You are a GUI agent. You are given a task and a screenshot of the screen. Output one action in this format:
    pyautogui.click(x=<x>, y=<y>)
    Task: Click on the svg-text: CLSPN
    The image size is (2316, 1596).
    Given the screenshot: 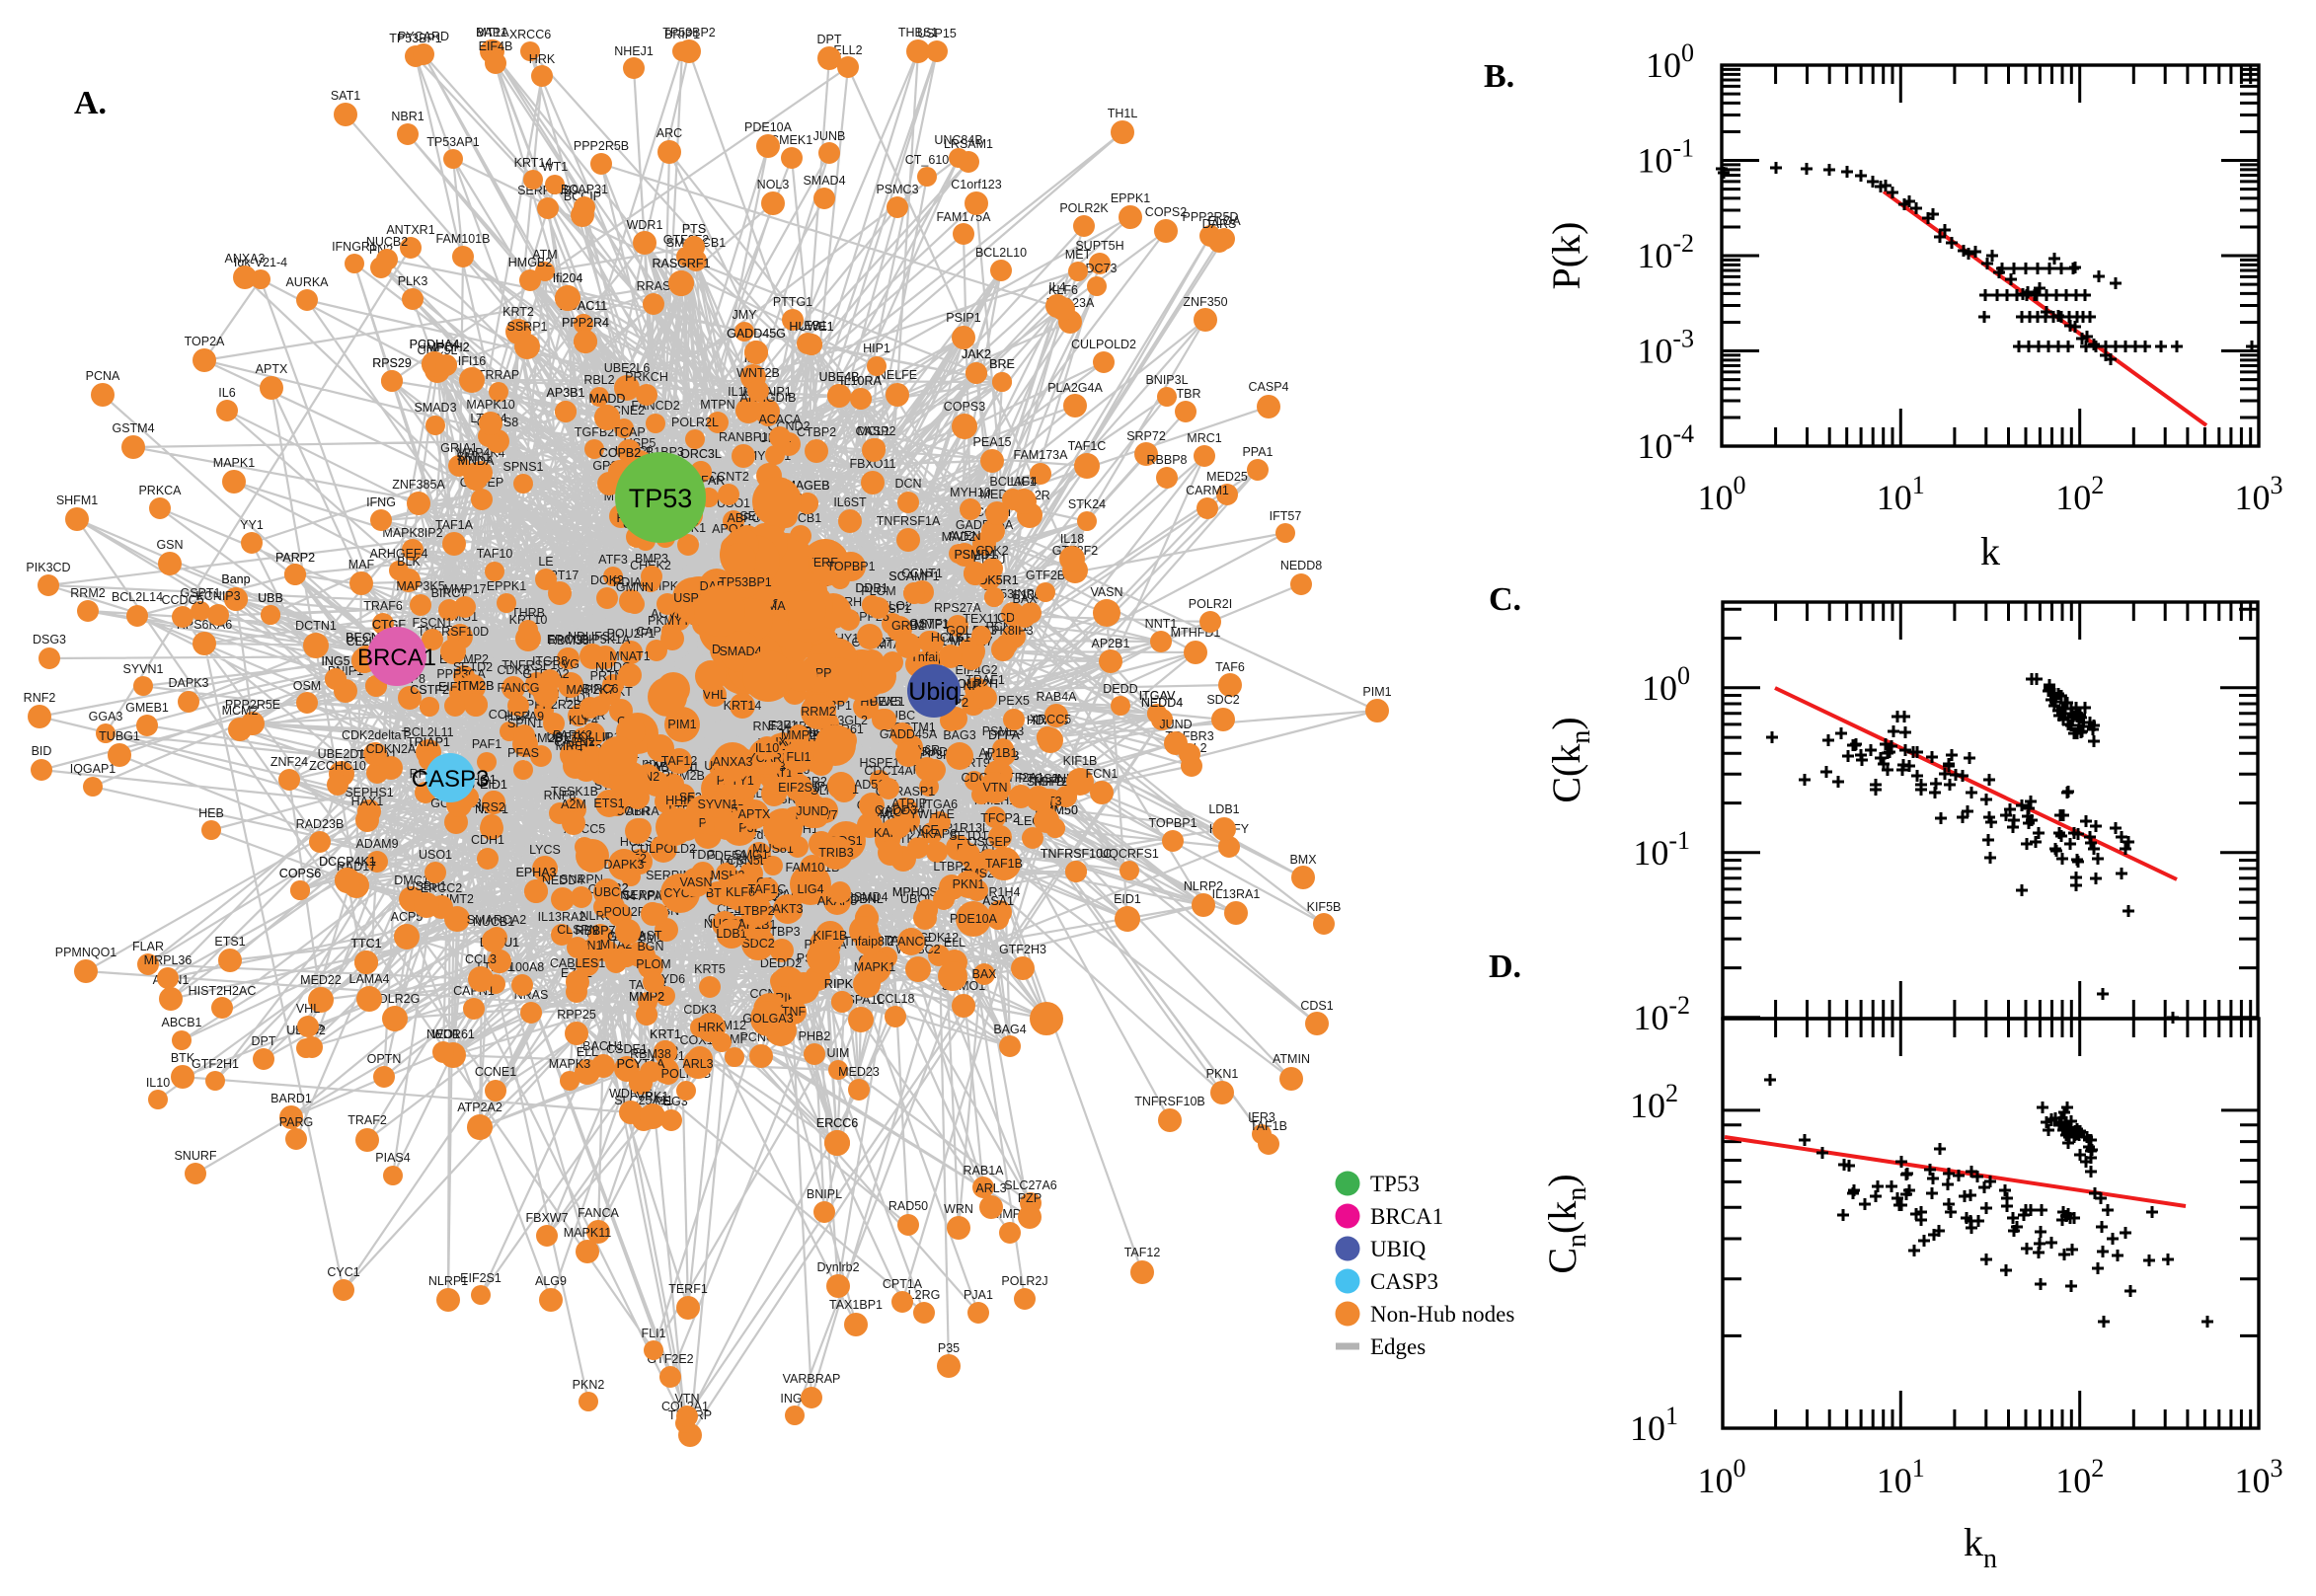 What is the action you would take?
    pyautogui.click(x=578, y=930)
    